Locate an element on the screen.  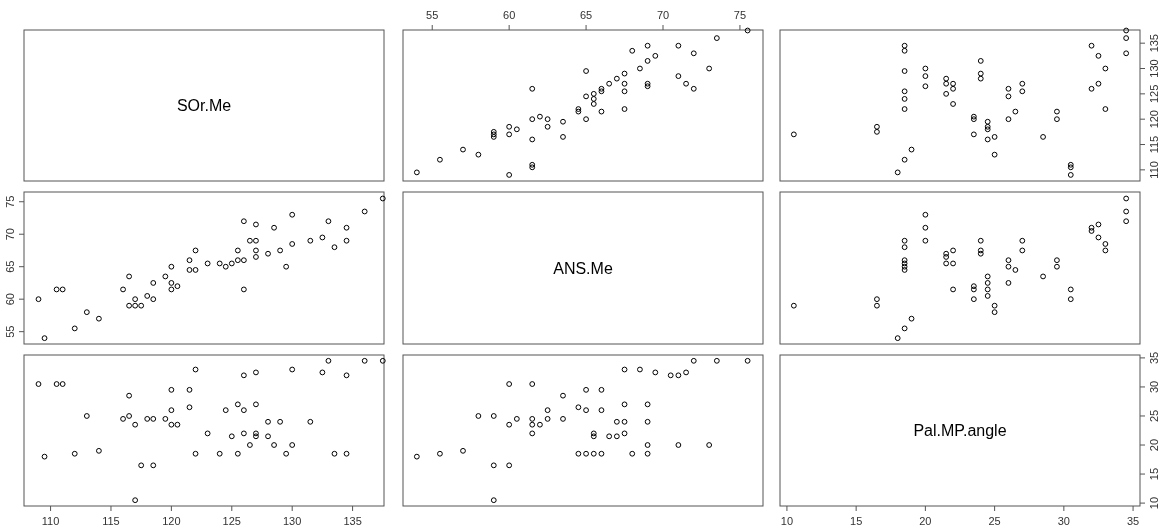
y-tick-label: 20 is located at coordinates (1154, 445).